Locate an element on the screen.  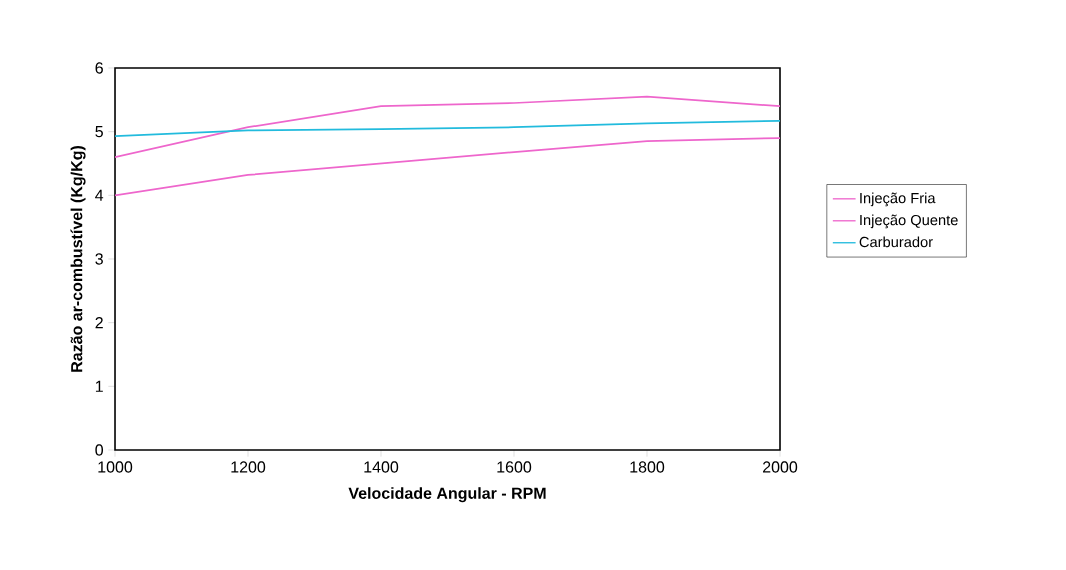
y-tick-label: 2 is located at coordinates (99, 323).